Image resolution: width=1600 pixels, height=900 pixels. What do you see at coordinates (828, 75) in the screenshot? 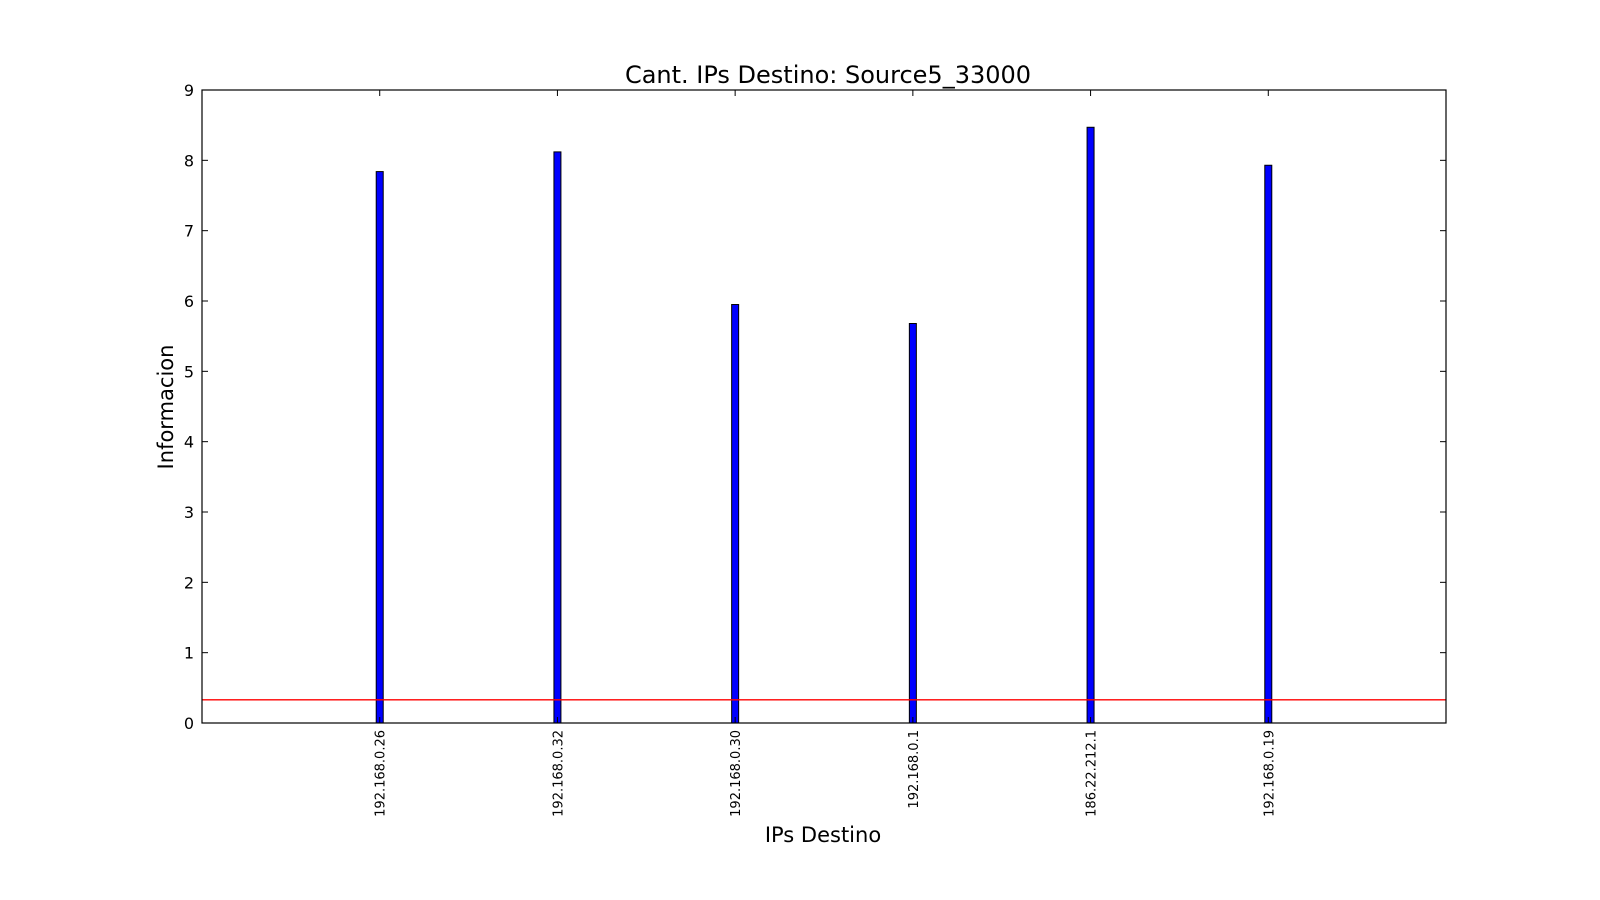
I see `chart-title: Cant. IPs Destino: Source5_33000` at bounding box center [828, 75].